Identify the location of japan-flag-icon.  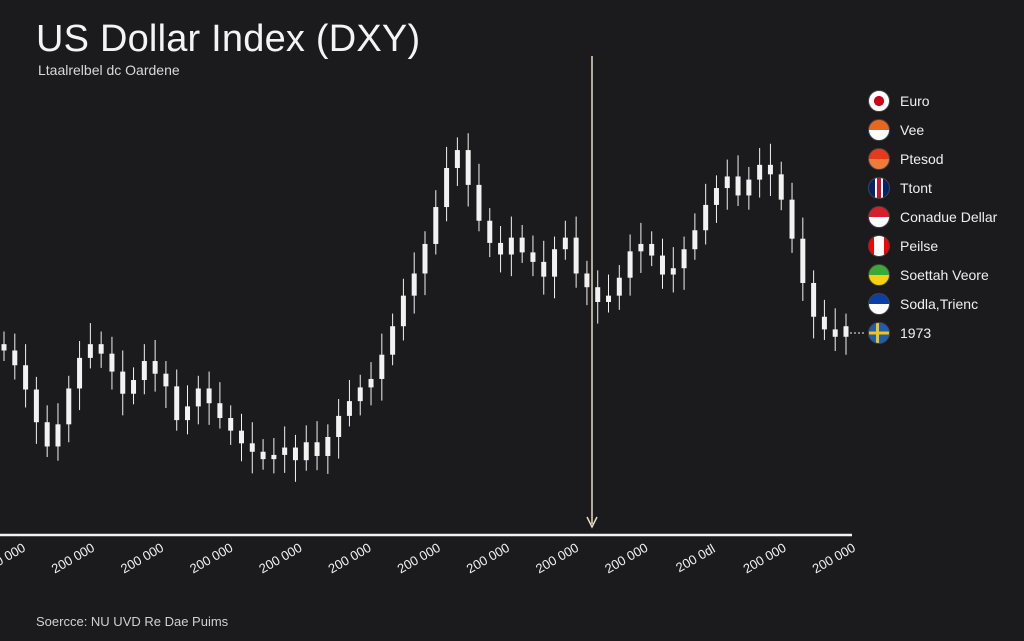
(879, 100).